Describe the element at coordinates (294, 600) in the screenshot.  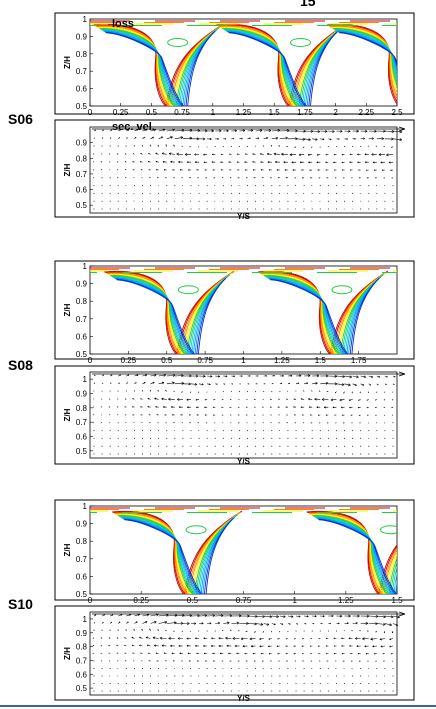
I see `x-tick-label: 1` at that location.